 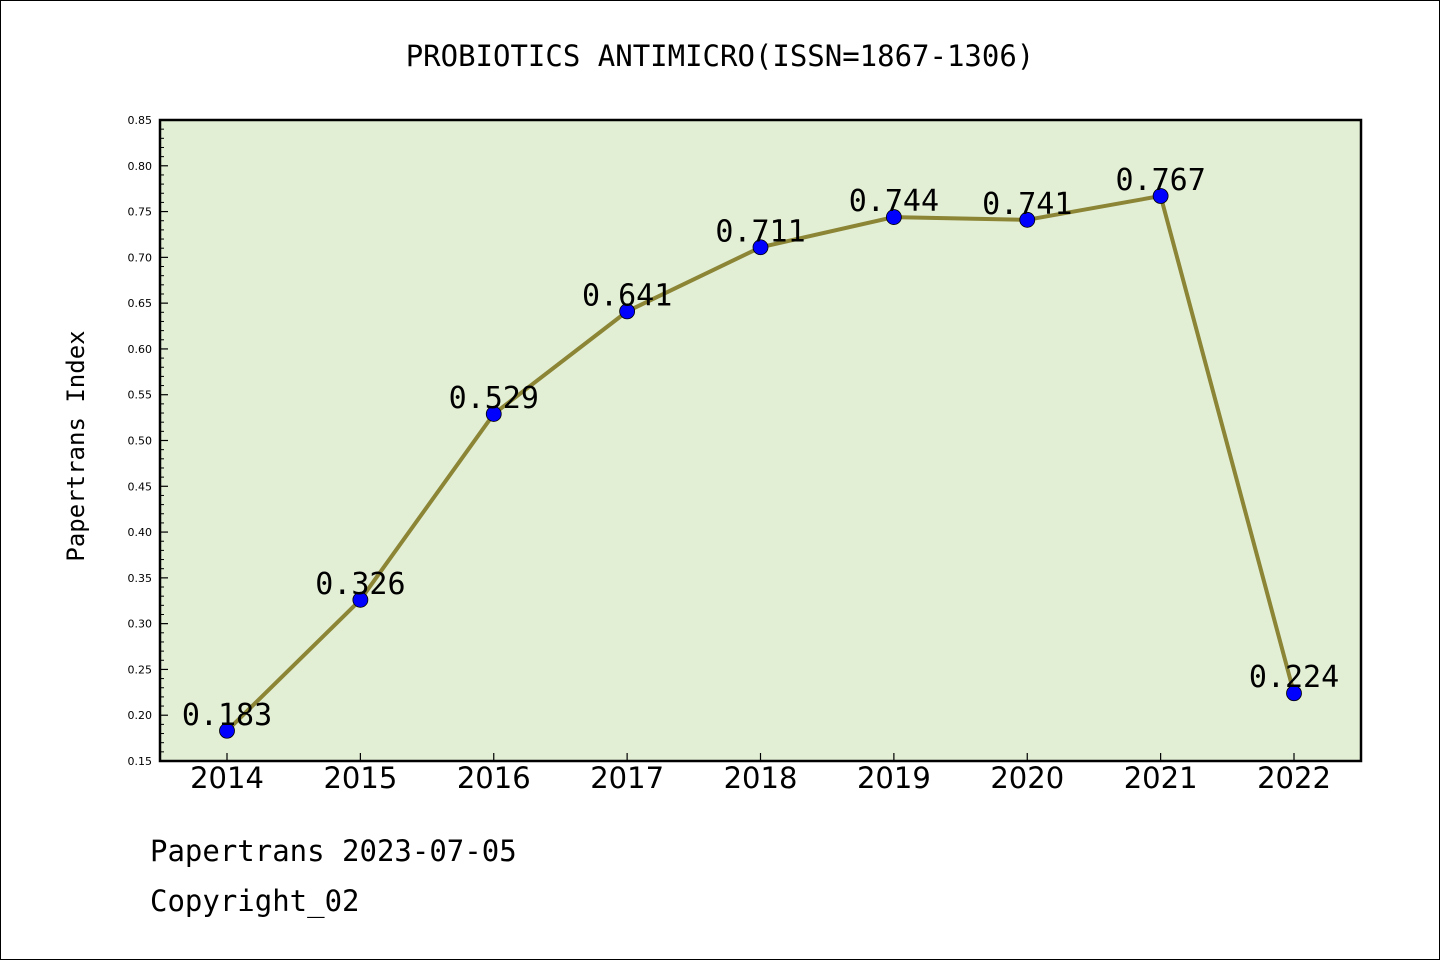 I want to click on x-tick-label: 2017, so click(x=627, y=778).